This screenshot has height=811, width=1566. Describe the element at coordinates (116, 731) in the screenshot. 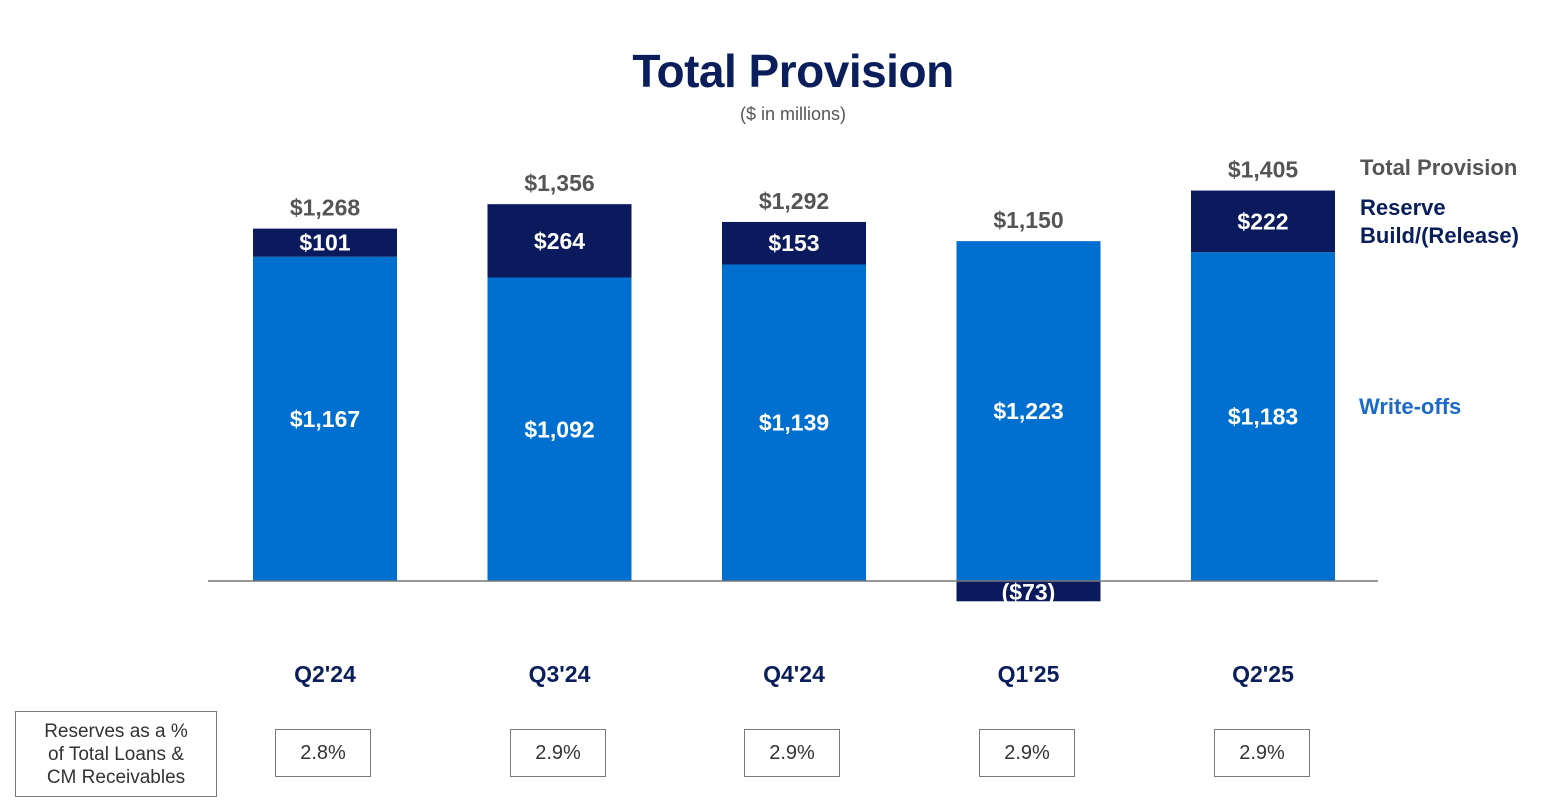

I see `reserves-label-line1: Reserves as a %` at that location.